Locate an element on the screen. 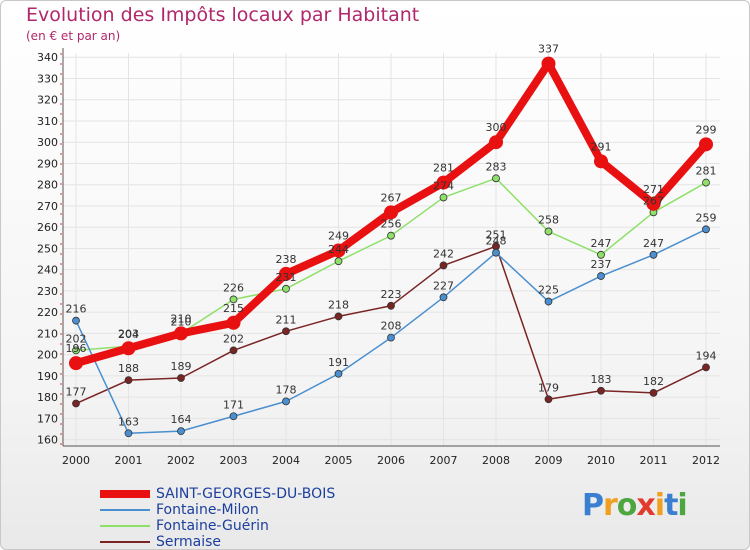 The image size is (750, 550). data-label-saint-georges-du-bois: 267 is located at coordinates (391, 197).